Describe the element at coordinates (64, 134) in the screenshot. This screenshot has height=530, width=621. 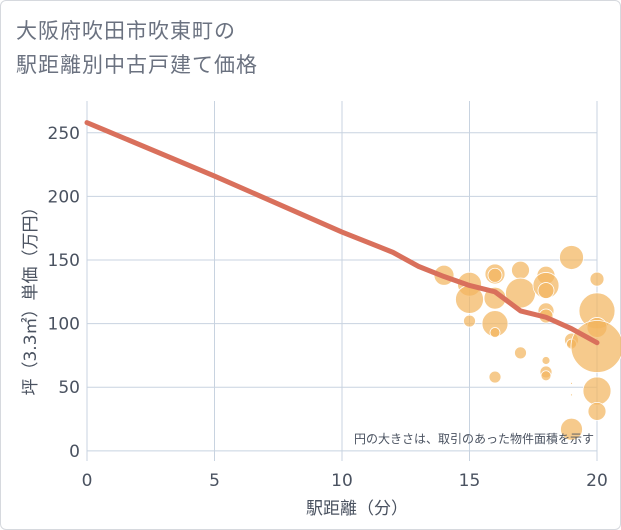
I see `y-tick-label: 250` at that location.